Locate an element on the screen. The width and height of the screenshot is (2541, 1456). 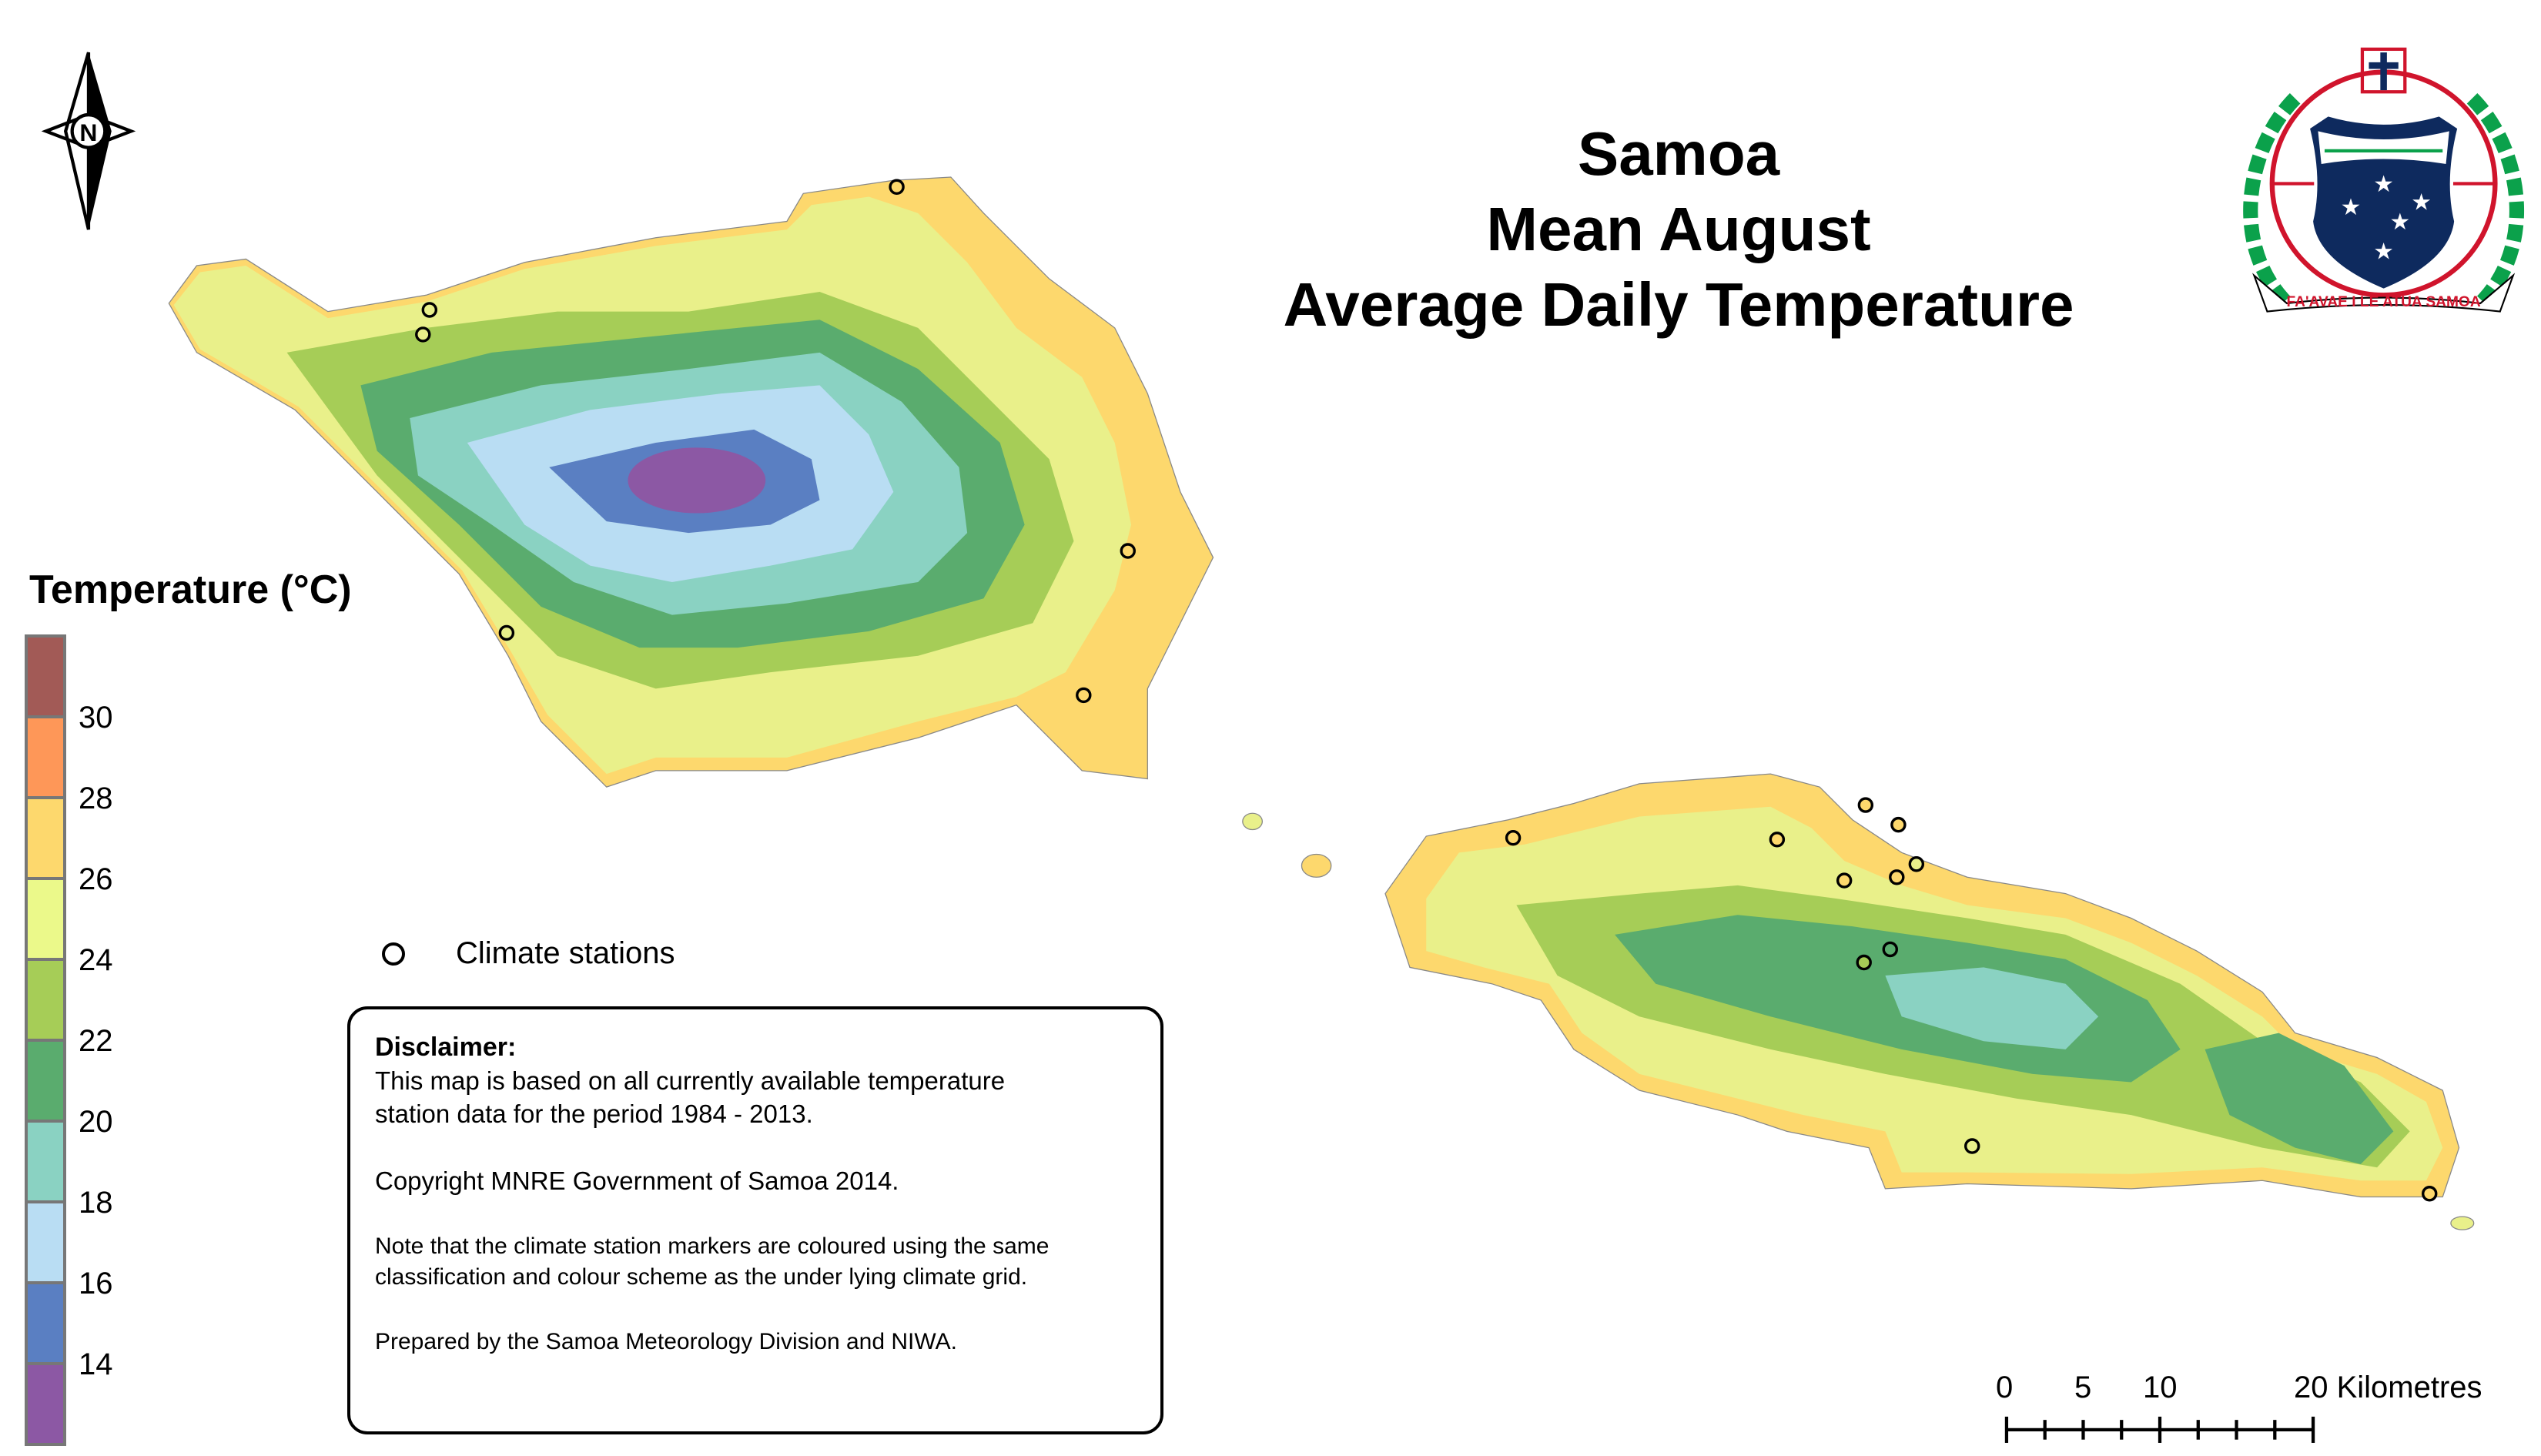
legend-tick-label: 28 is located at coordinates (96, 798).